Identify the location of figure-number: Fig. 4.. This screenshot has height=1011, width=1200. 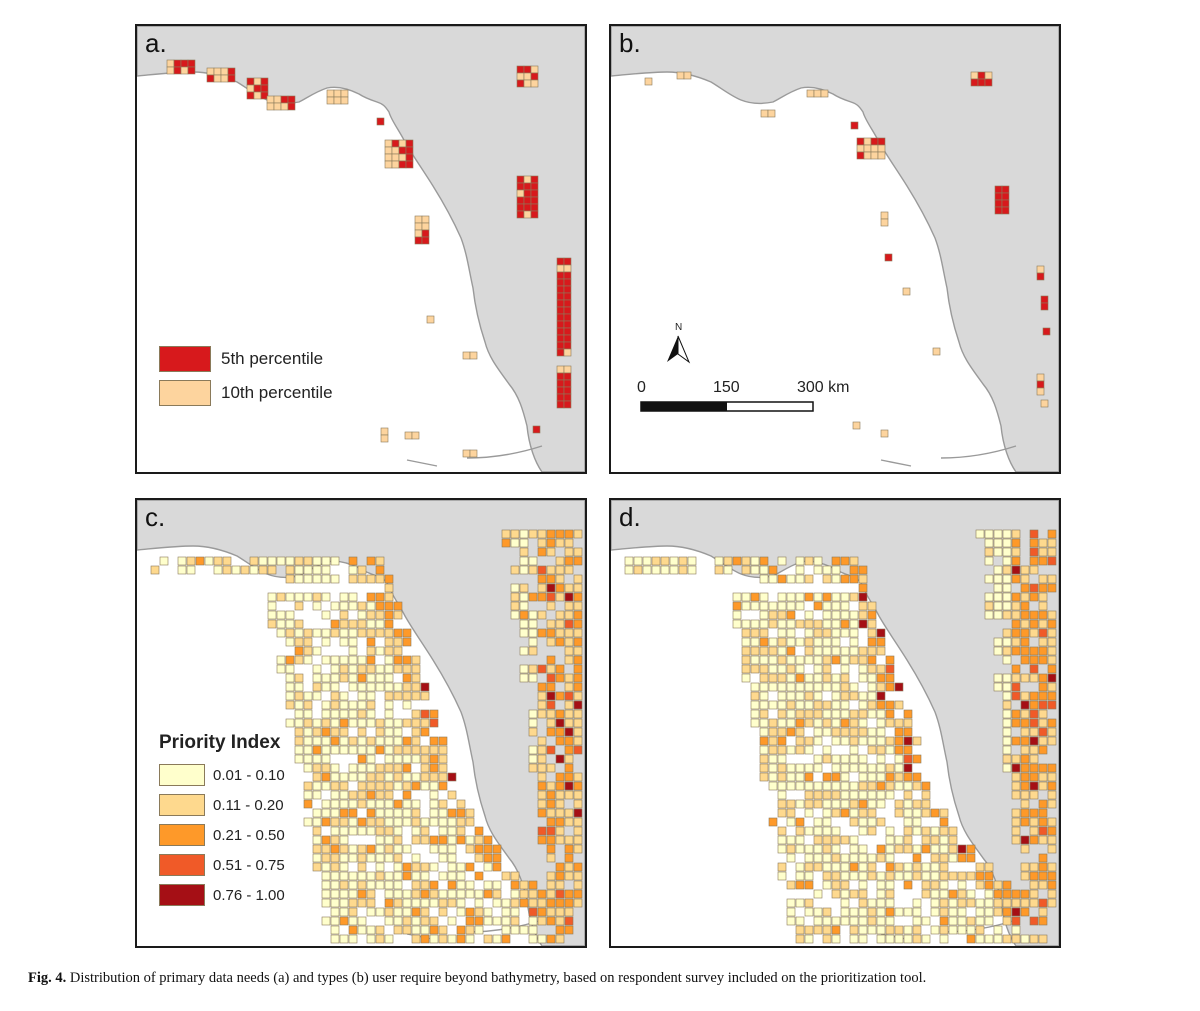
(47, 978).